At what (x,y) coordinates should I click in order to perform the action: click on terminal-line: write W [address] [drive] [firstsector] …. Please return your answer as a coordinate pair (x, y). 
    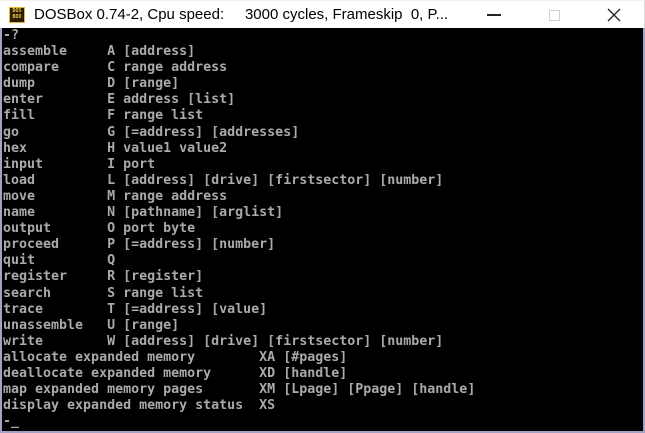
    Looking at the image, I should click on (223, 341).